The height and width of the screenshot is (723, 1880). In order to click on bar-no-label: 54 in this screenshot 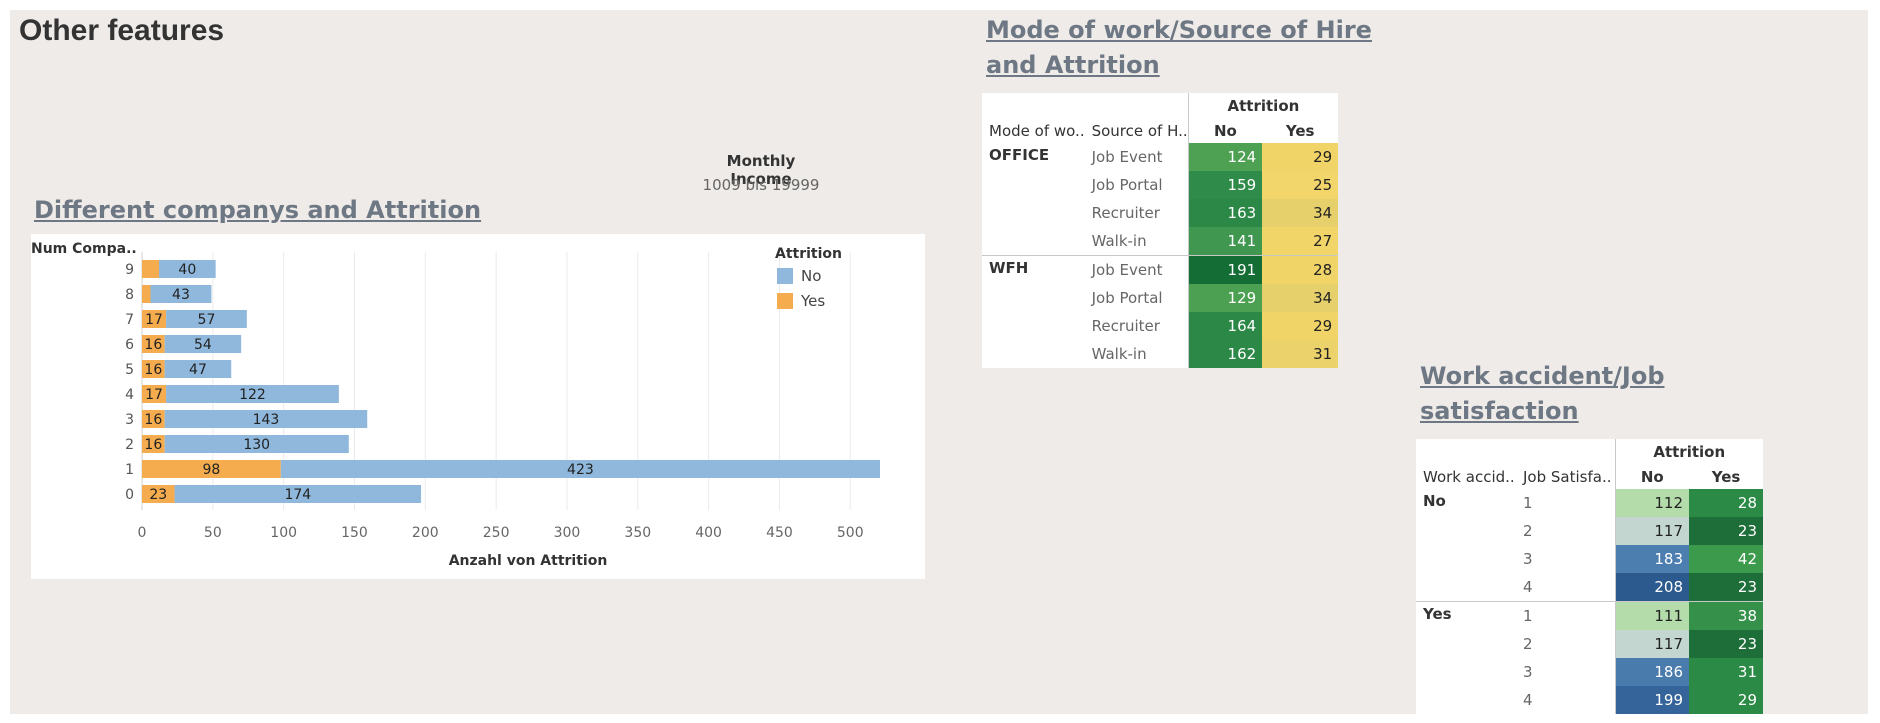, I will do `click(203, 345)`.